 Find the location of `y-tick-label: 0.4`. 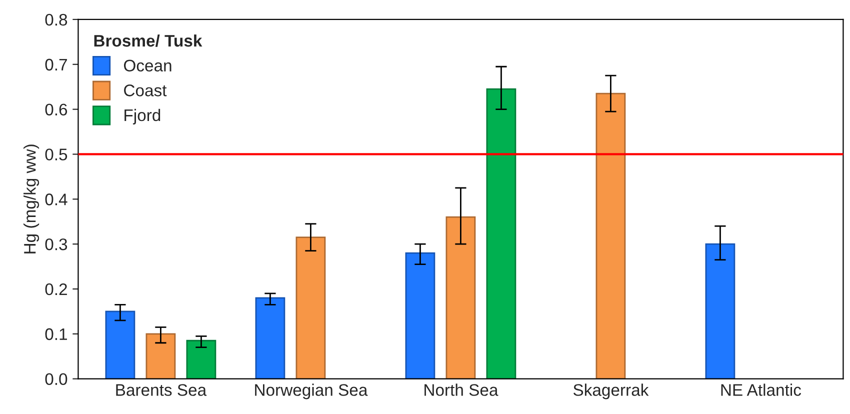

y-tick-label: 0.4 is located at coordinates (56, 200).